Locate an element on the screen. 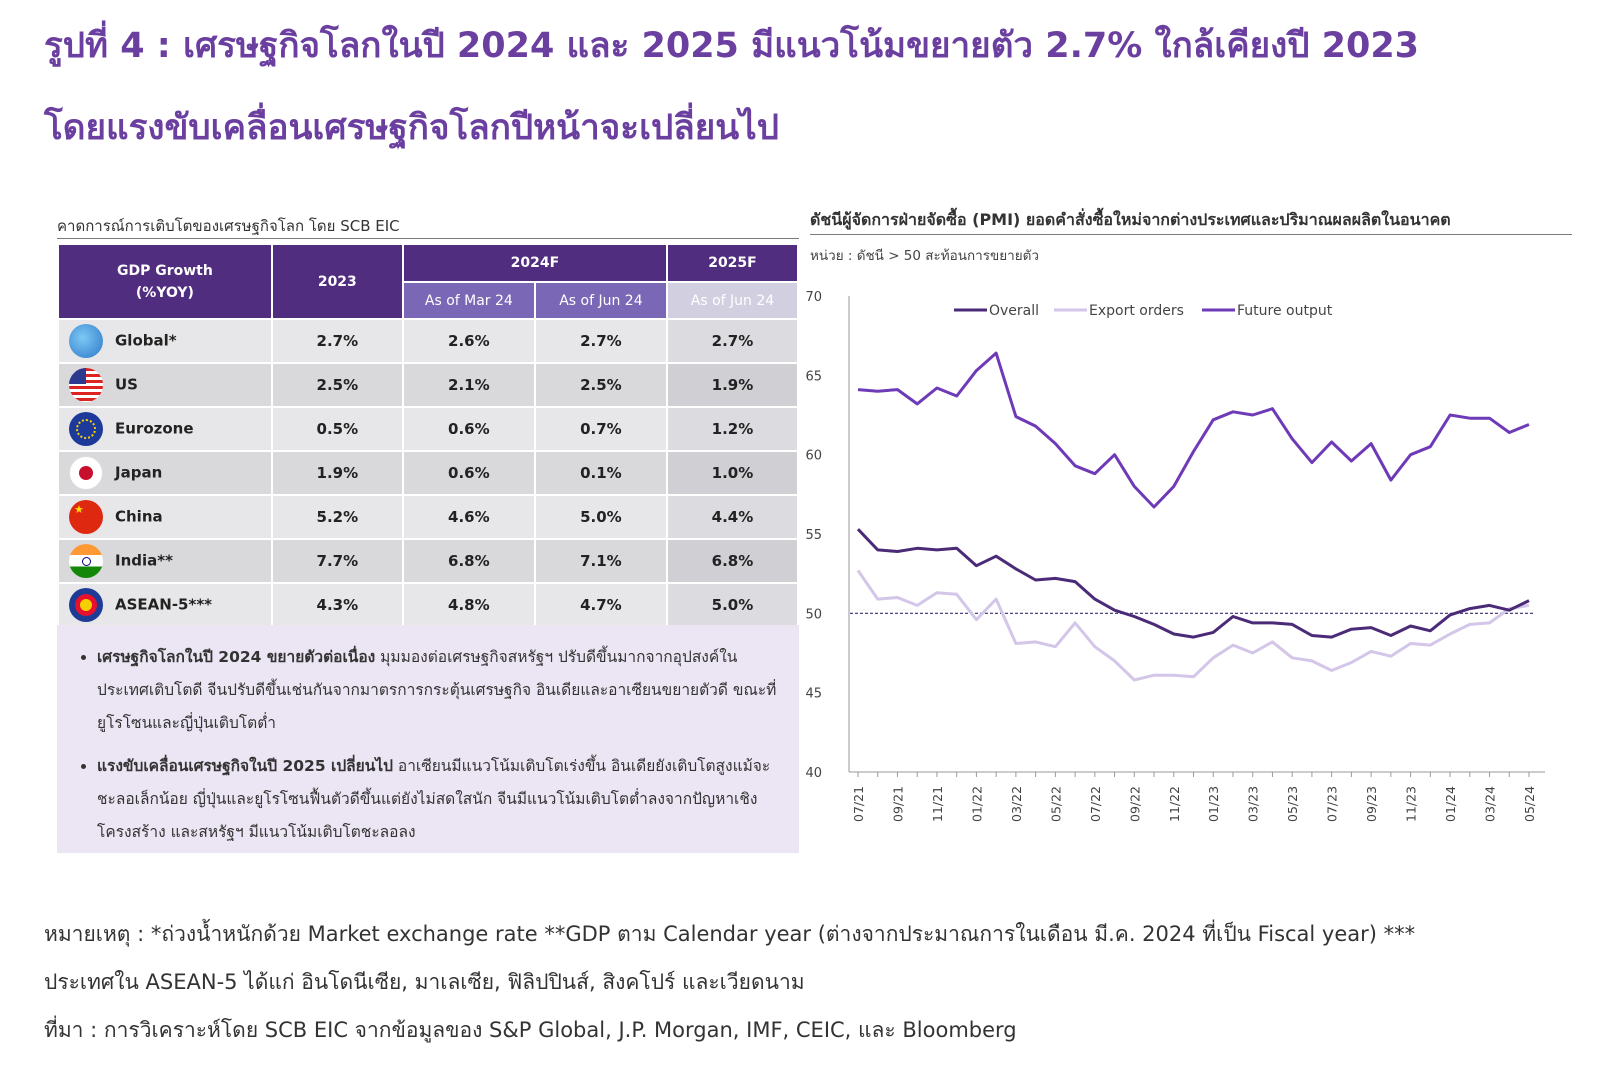  x-tick-label: 05/24 is located at coordinates (1529, 804).